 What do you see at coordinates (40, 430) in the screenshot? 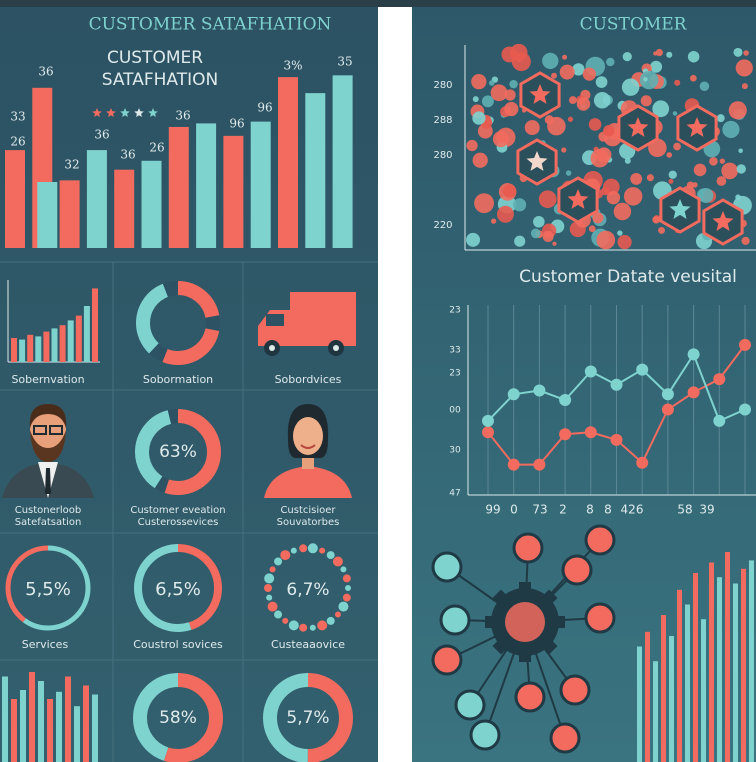
I see `glasses` at bounding box center [40, 430].